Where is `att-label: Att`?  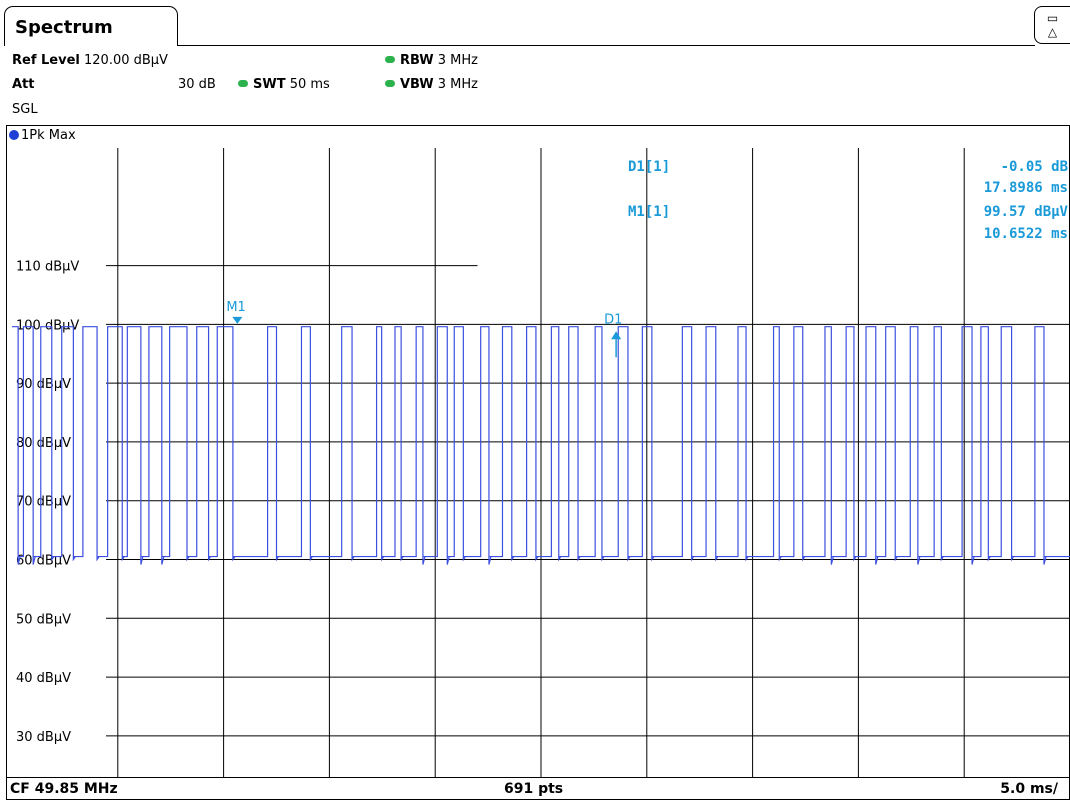
att-label: Att is located at coordinates (23, 84).